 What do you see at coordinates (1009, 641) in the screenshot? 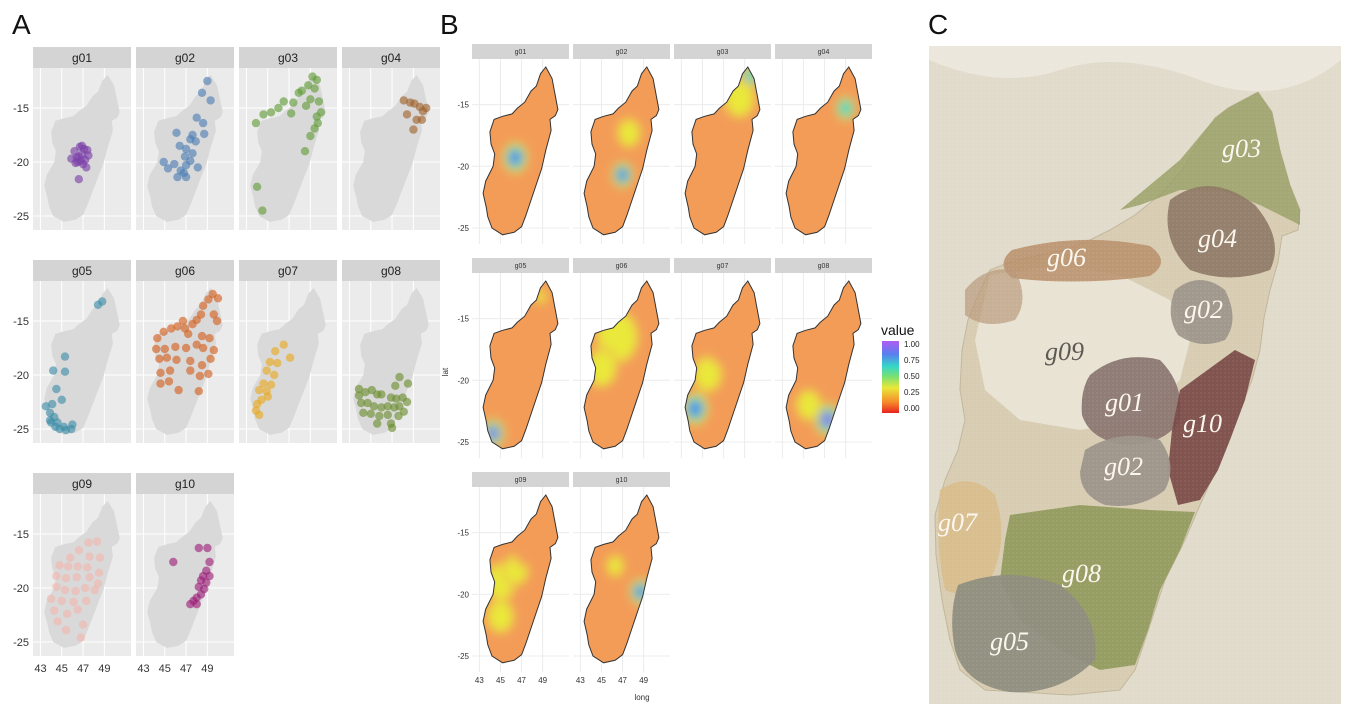
I see `map-label-g05: g05` at bounding box center [1009, 641].